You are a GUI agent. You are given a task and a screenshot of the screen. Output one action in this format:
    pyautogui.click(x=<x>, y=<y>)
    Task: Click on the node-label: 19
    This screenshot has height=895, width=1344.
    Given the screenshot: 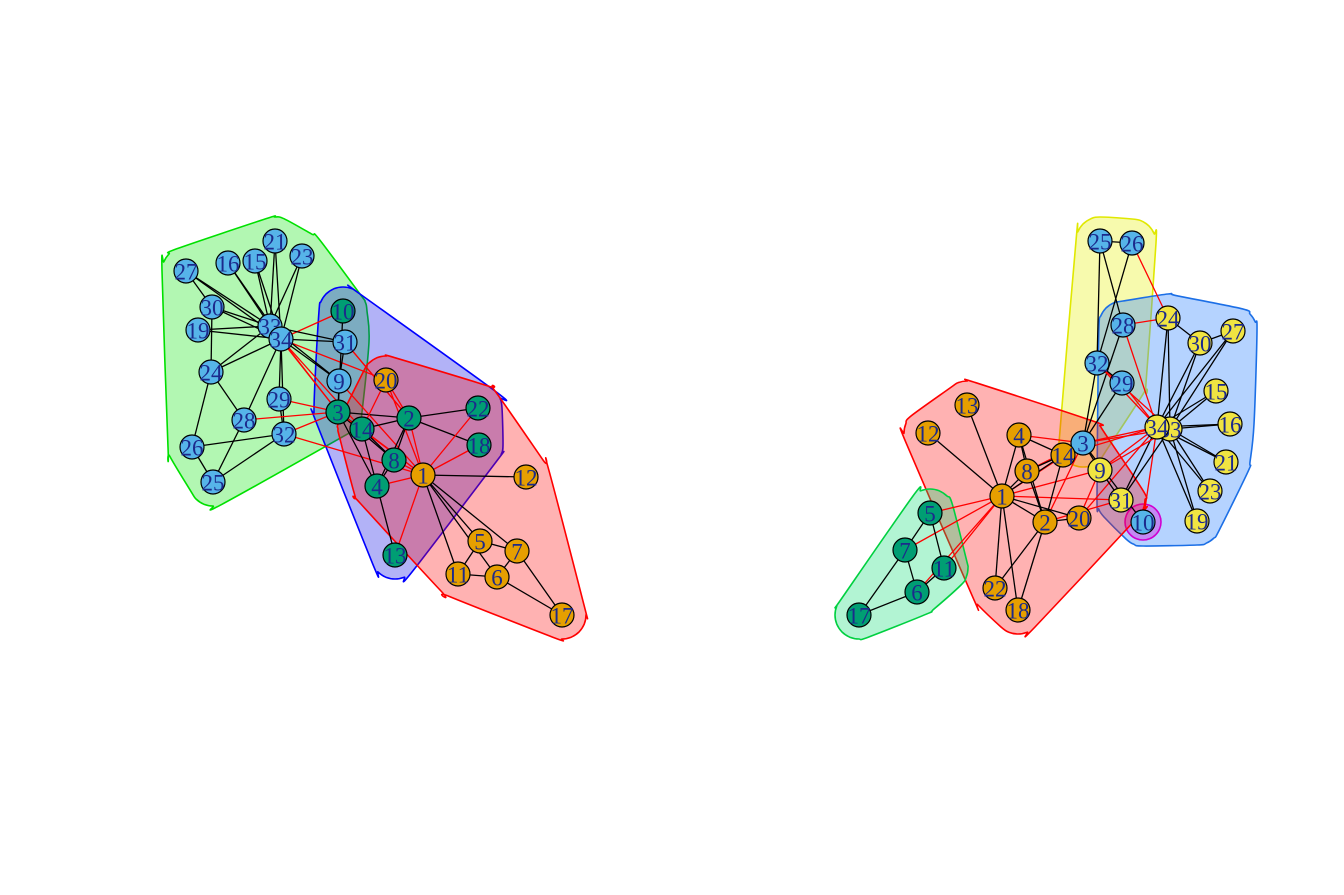 What is the action you would take?
    pyautogui.click(x=198, y=331)
    